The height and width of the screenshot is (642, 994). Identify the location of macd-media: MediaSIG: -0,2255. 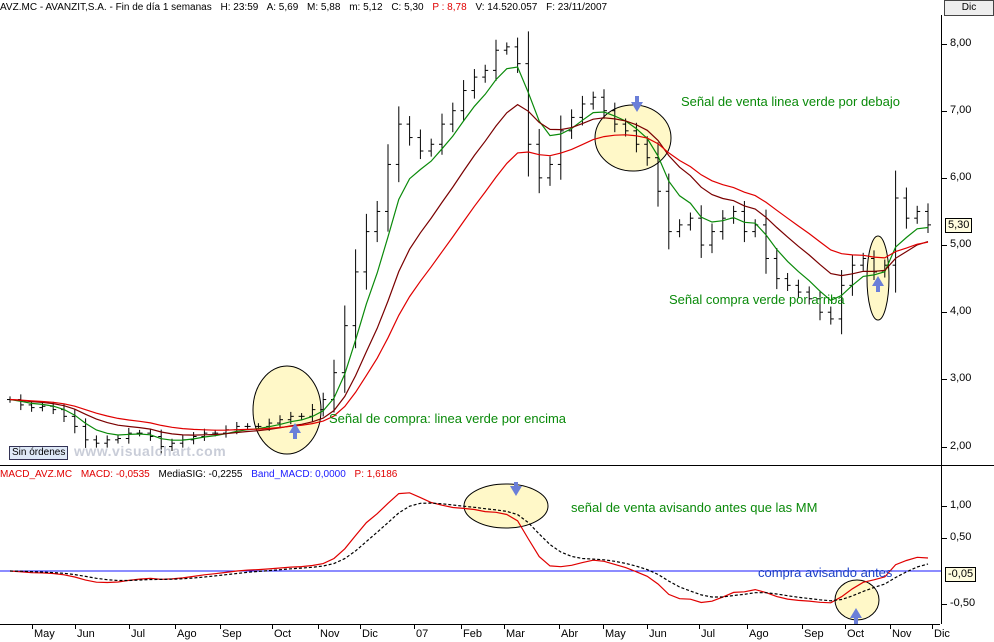
(200, 474).